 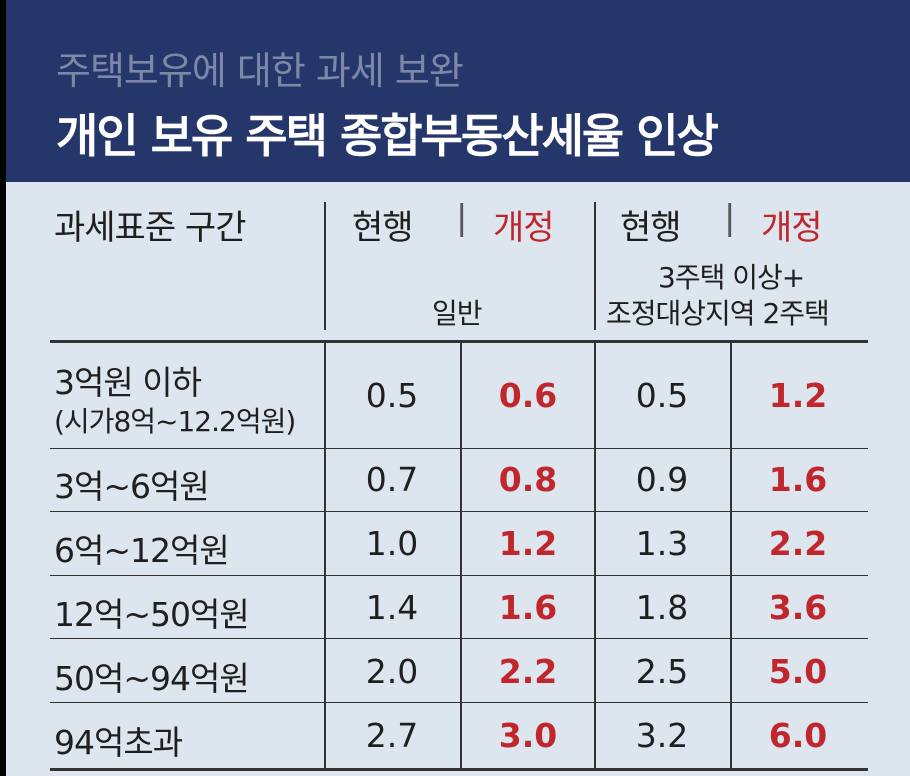 I want to click on column-header-general-revised: 개정, so click(x=524, y=228).